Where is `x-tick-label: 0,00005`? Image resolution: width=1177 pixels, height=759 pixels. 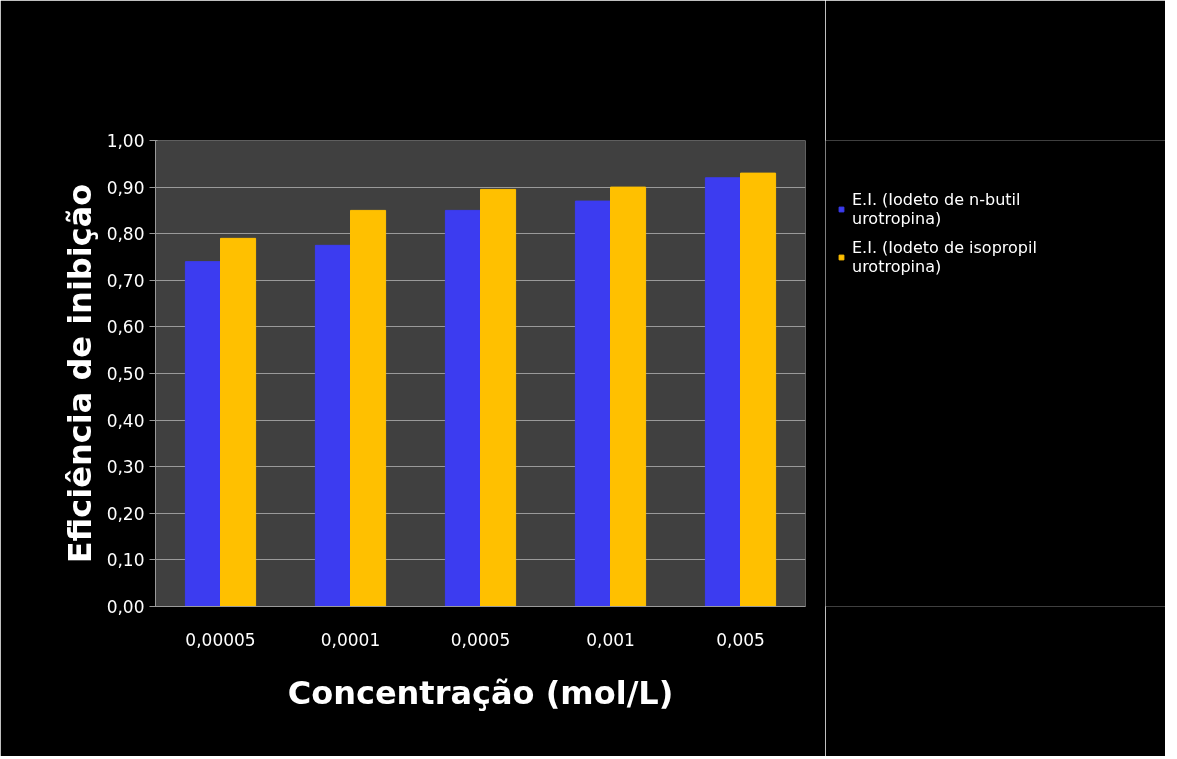
x-tick-label: 0,00005 is located at coordinates (220, 639).